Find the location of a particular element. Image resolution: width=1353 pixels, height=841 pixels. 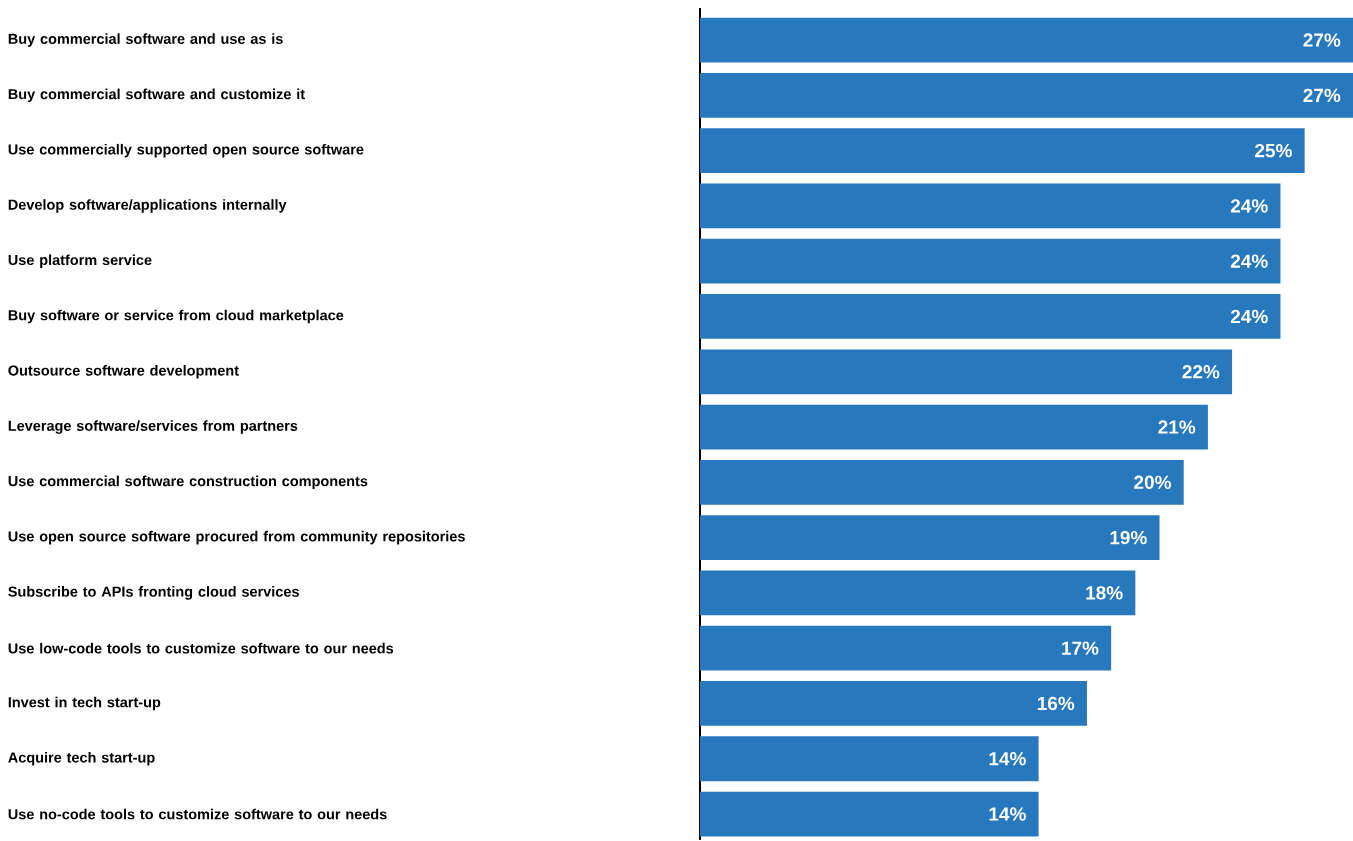

data-label: 19% is located at coordinates (1128, 537).